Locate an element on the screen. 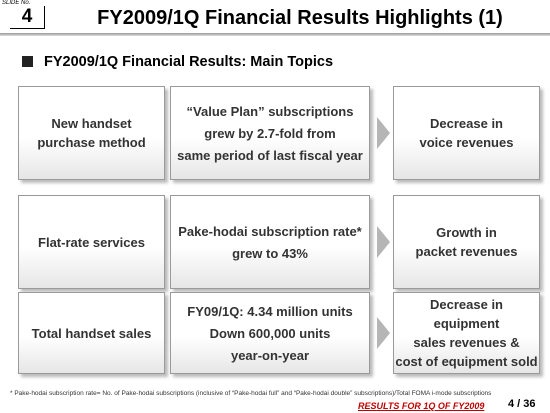 The image size is (550, 413). slide-number: 4 is located at coordinates (27, 16).